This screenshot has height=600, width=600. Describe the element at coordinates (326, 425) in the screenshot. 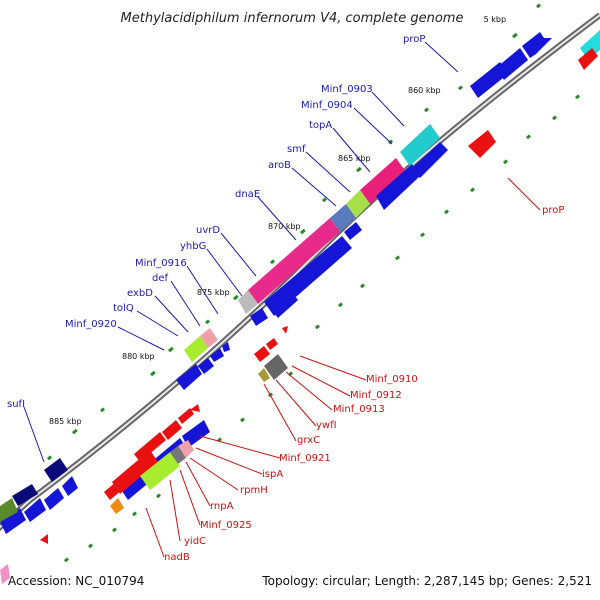

I see `gene-label: ywfI` at that location.